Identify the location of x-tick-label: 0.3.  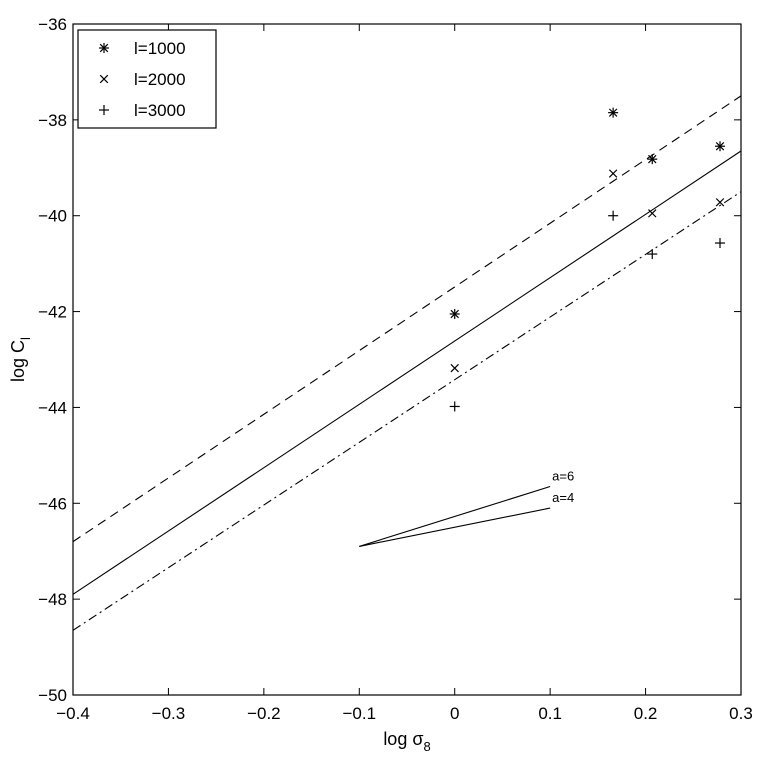
(741, 713).